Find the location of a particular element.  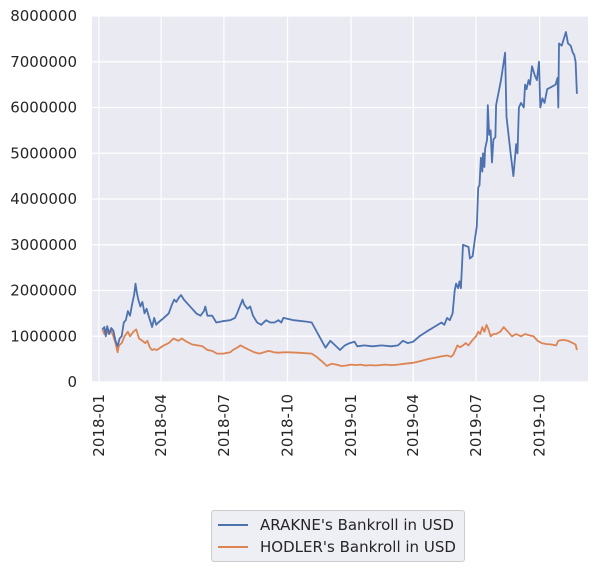

y-tick-label: 8000000 is located at coordinates (43, 16).